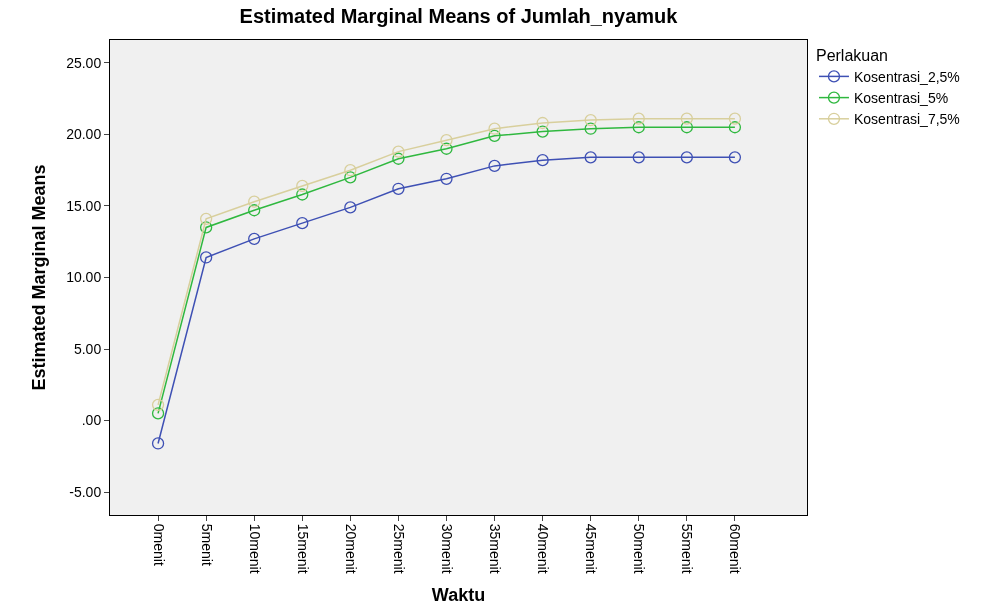  Describe the element at coordinates (906, 76) in the screenshot. I see `legend-label: Kosentrasi_2,5%` at that location.